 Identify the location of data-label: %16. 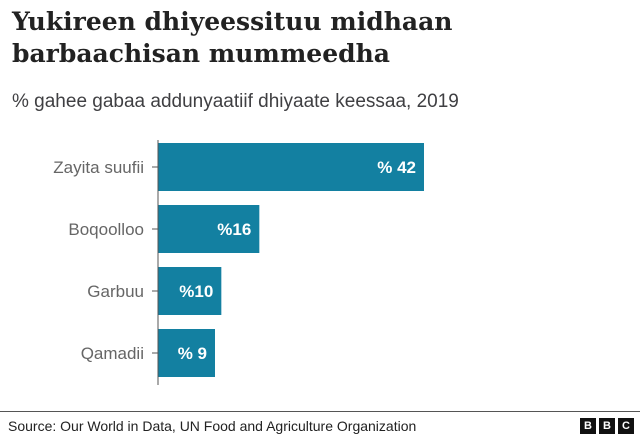
(234, 229).